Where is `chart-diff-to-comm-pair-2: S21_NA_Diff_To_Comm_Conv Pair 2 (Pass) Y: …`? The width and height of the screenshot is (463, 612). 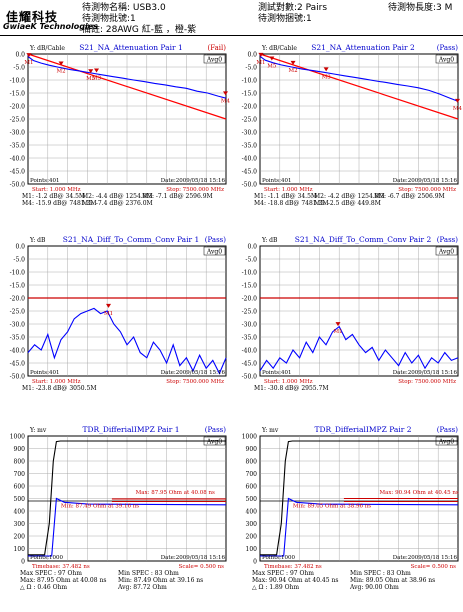 chart-diff-to-comm-pair-2: S21_NA_Diff_To_Comm_Conv Pair 2 (Pass) Y: … is located at coordinates (350, 310).